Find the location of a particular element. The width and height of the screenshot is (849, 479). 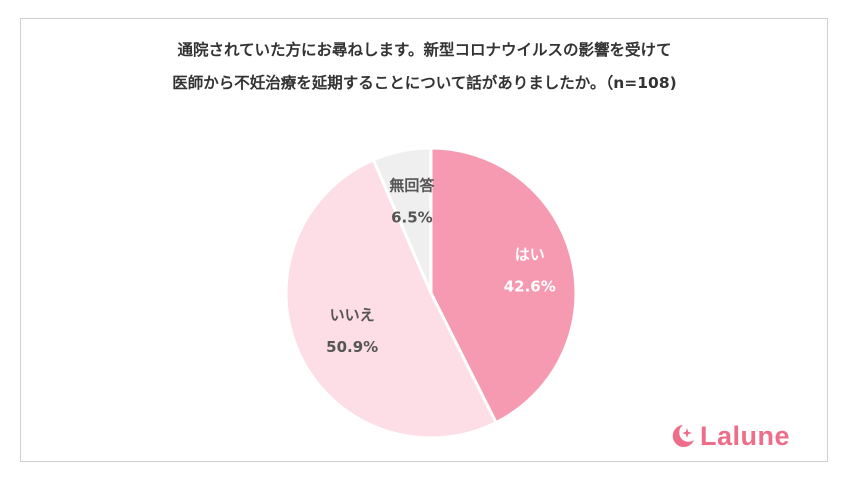

brand-logo: Lalune is located at coordinates (730, 436).